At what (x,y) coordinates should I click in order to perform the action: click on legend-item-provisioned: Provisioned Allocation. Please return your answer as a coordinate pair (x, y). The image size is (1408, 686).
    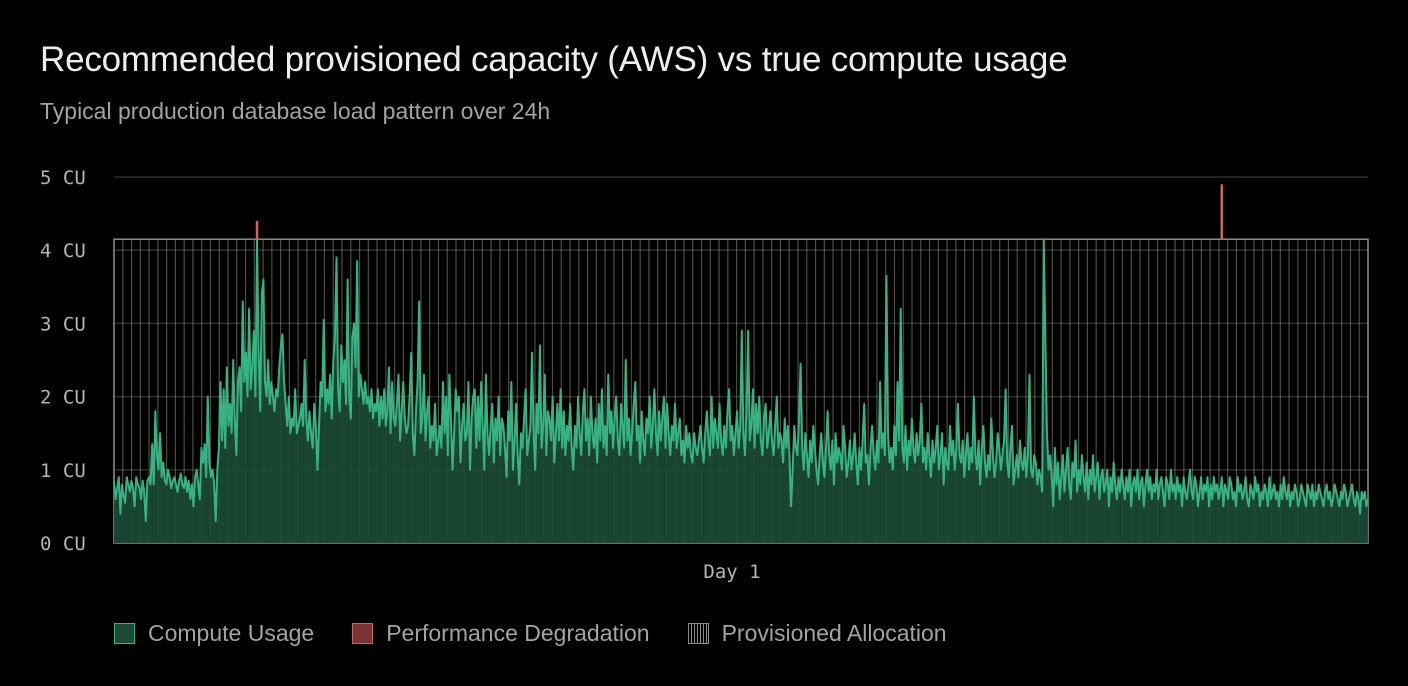
    Looking at the image, I should click on (817, 633).